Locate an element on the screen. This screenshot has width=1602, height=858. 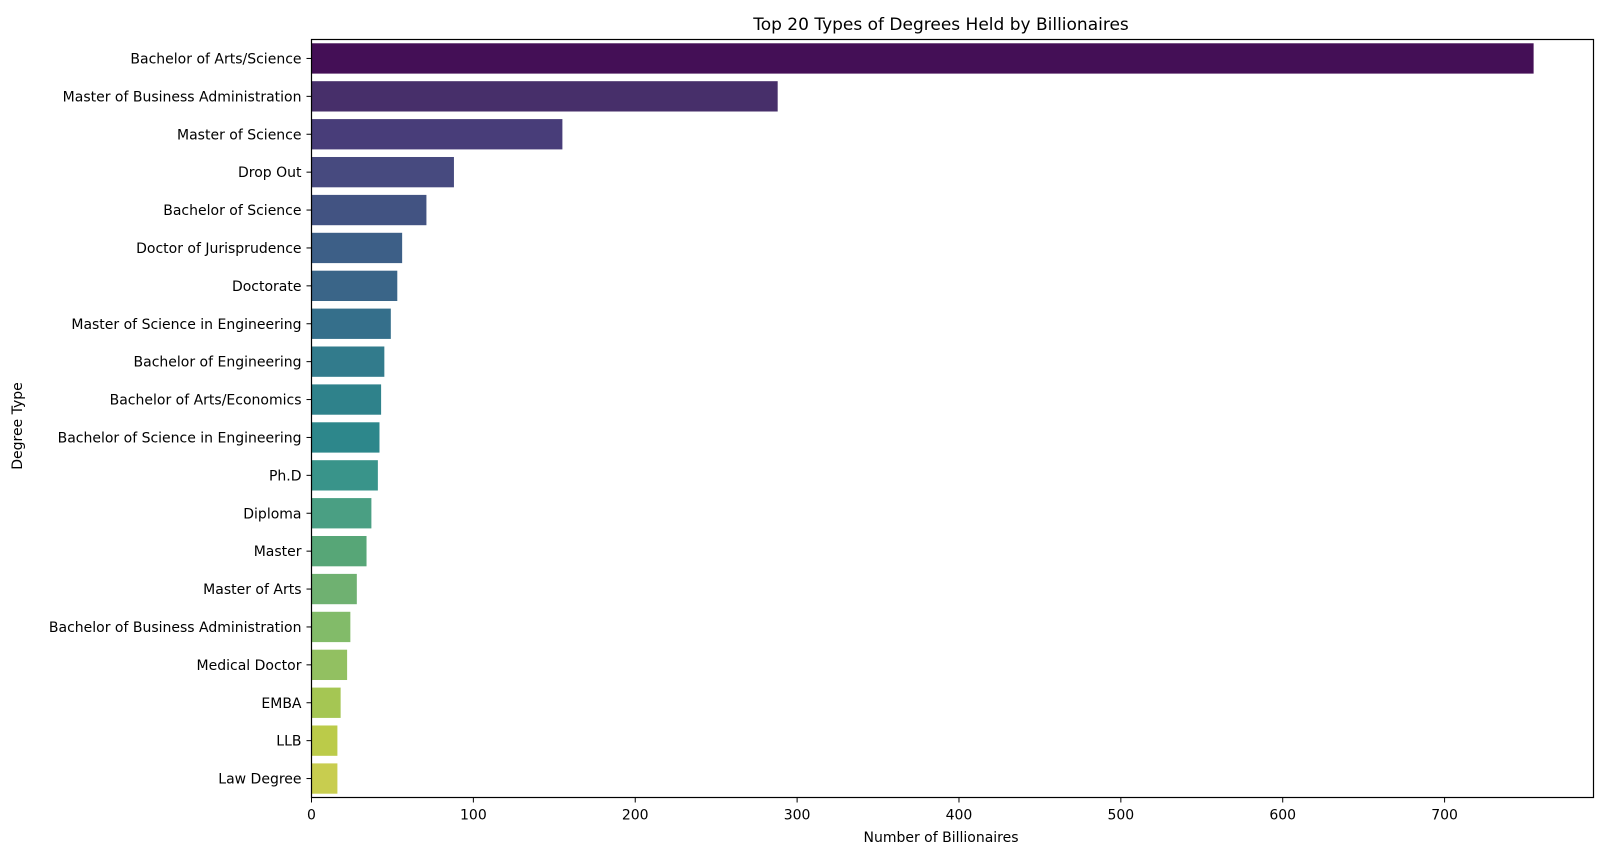
y-tick-label: Master of Science is located at coordinates (239, 135).